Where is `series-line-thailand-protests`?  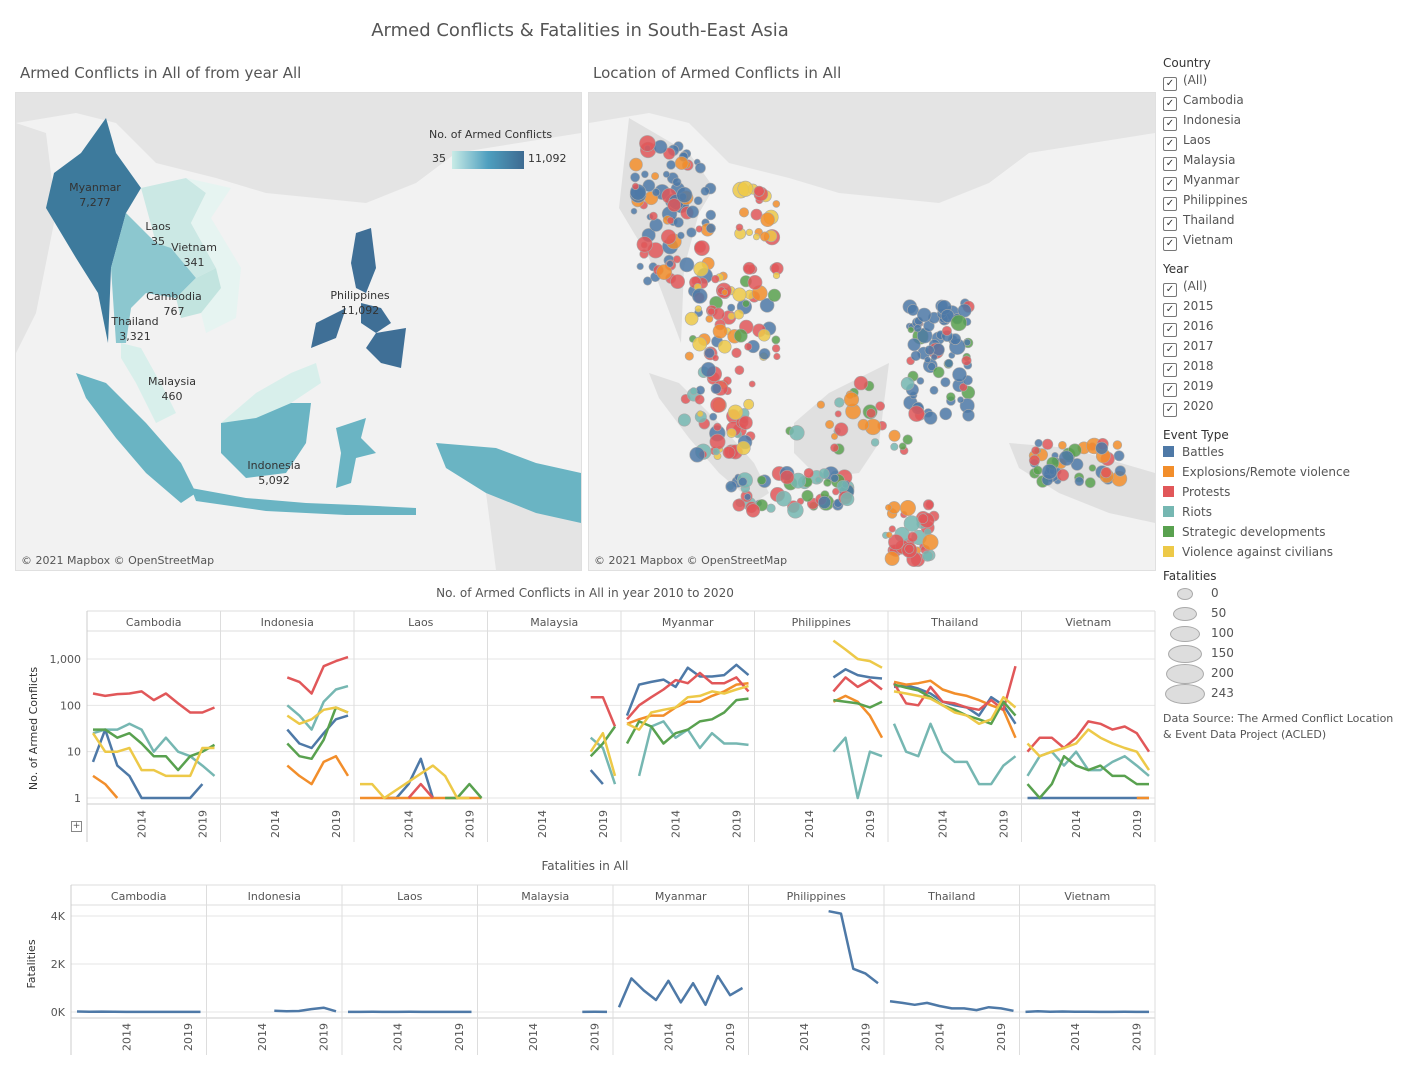
series-line-thailand-protests is located at coordinates (954, 688).